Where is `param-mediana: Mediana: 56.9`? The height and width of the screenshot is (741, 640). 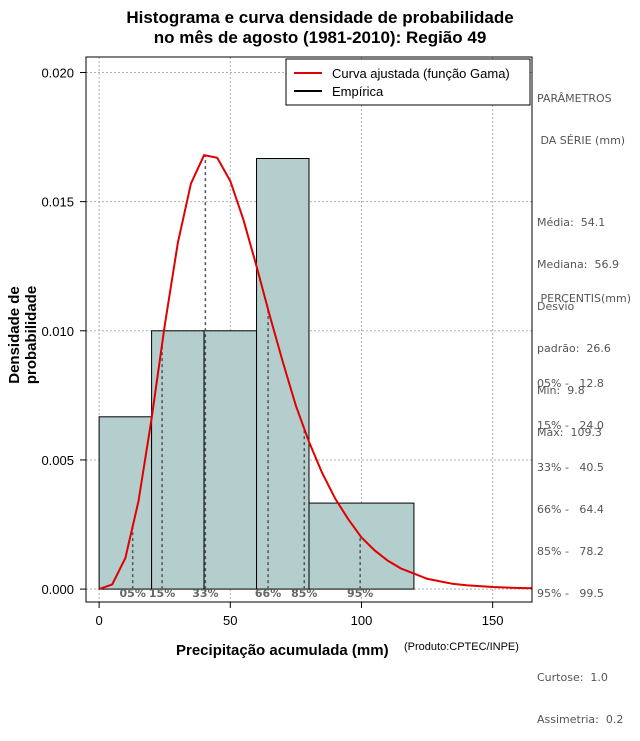 param-mediana: Mediana: 56.9 is located at coordinates (578, 264).